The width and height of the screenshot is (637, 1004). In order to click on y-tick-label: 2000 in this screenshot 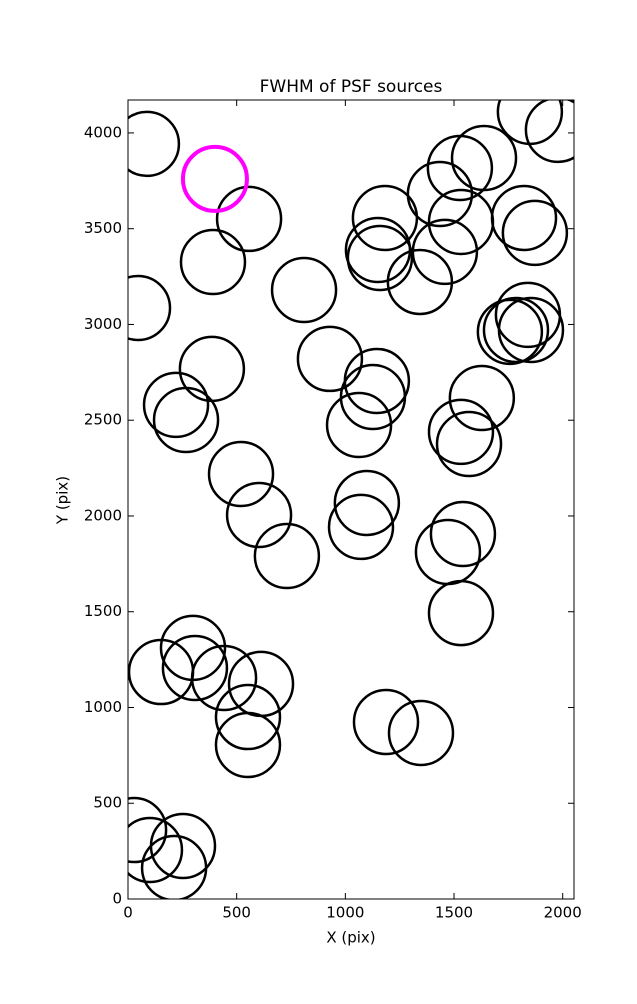, I will do `click(103, 515)`.